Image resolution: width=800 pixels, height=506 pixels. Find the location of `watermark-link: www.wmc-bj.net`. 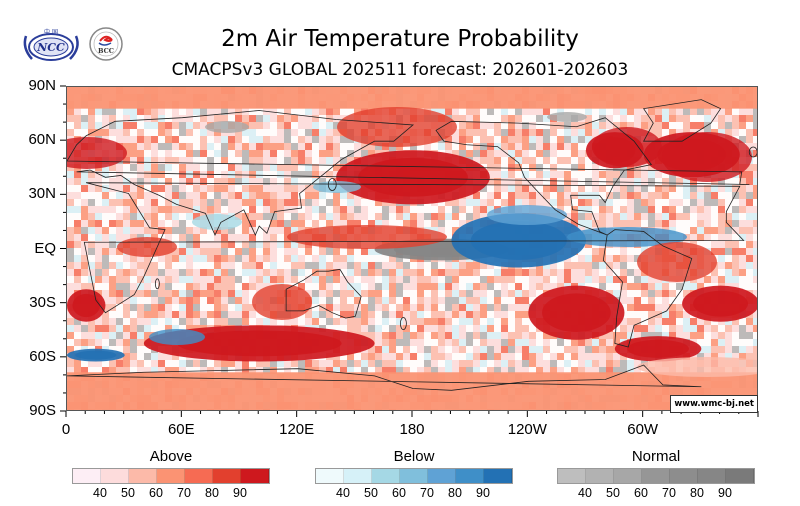

watermark-link: www.wmc-bj.net is located at coordinates (714, 404).